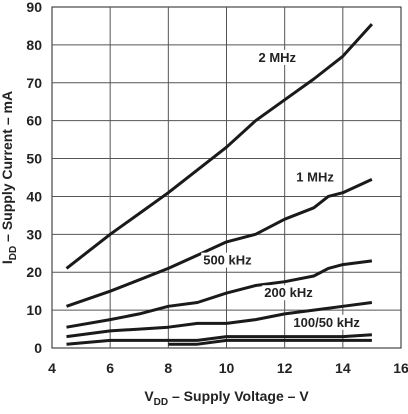  I want to click on y-tick-label: 0, so click(38, 348).